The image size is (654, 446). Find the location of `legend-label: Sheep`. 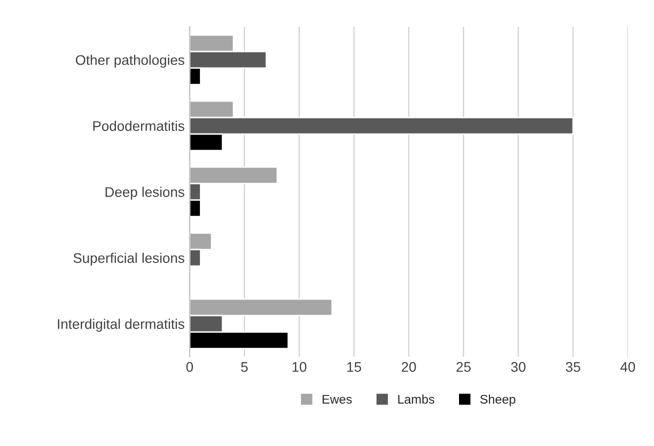

legend-label: Sheep is located at coordinates (498, 400).